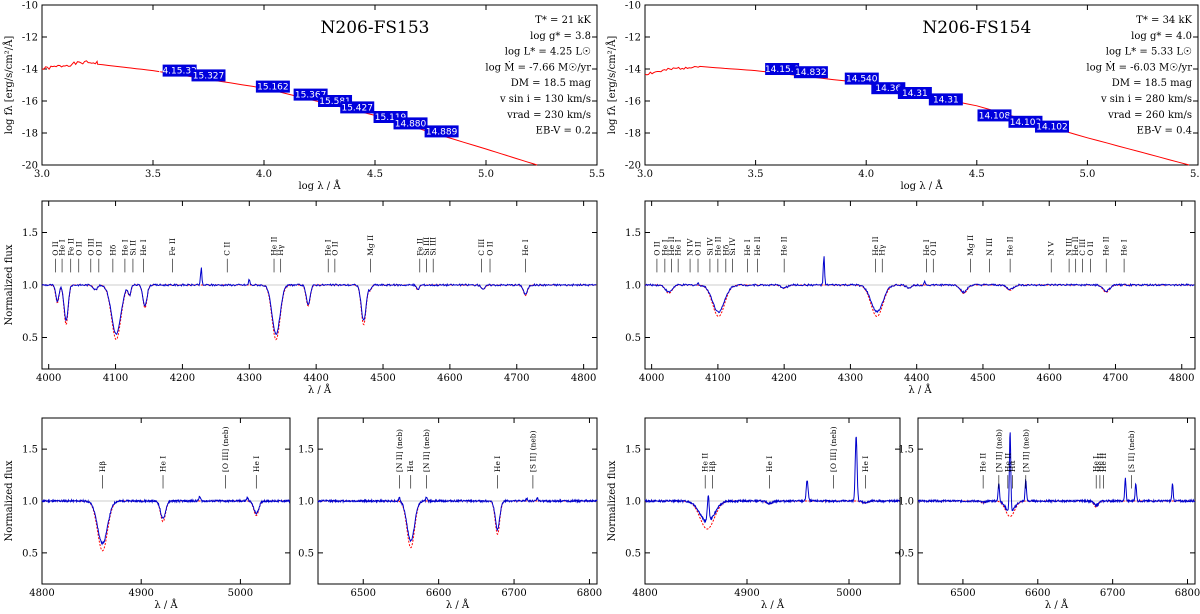  I want to click on x-tick-label: 4600, so click(1048, 378).